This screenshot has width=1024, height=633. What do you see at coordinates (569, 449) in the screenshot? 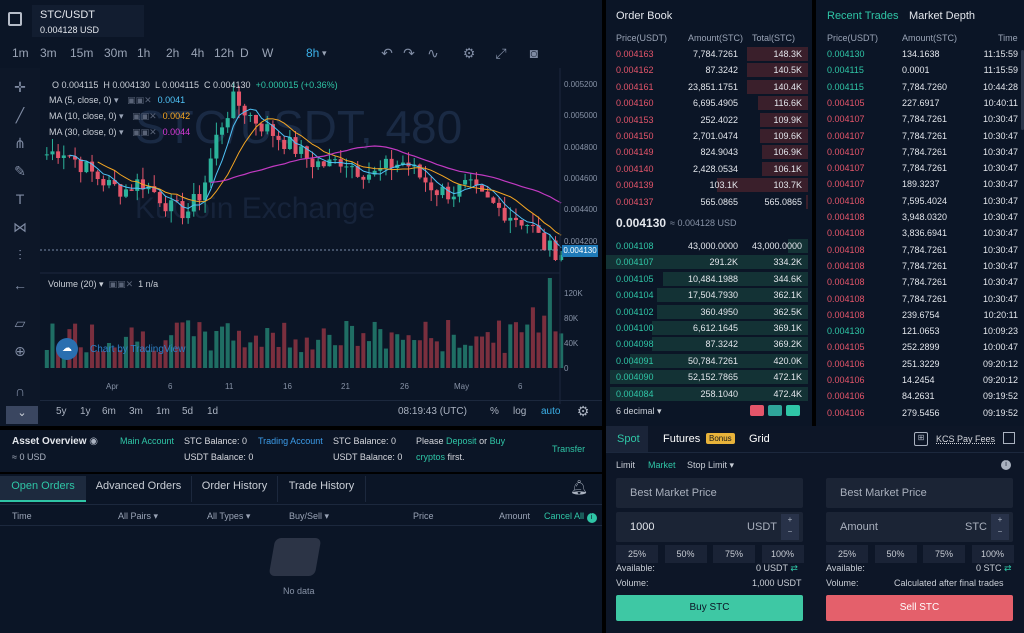
I see `transfer-link: Transfer` at bounding box center [569, 449].